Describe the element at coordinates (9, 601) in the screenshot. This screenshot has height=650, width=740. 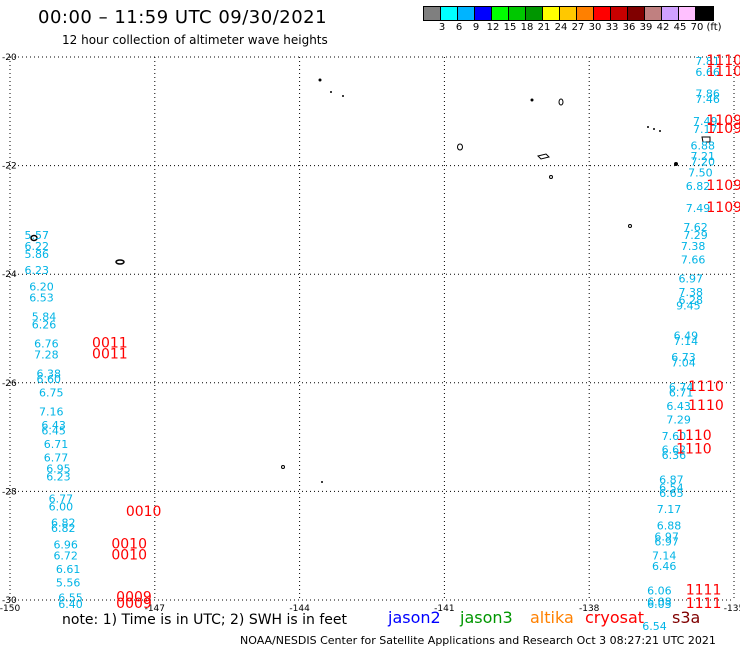
I see `lat-tick-label: -30` at that location.